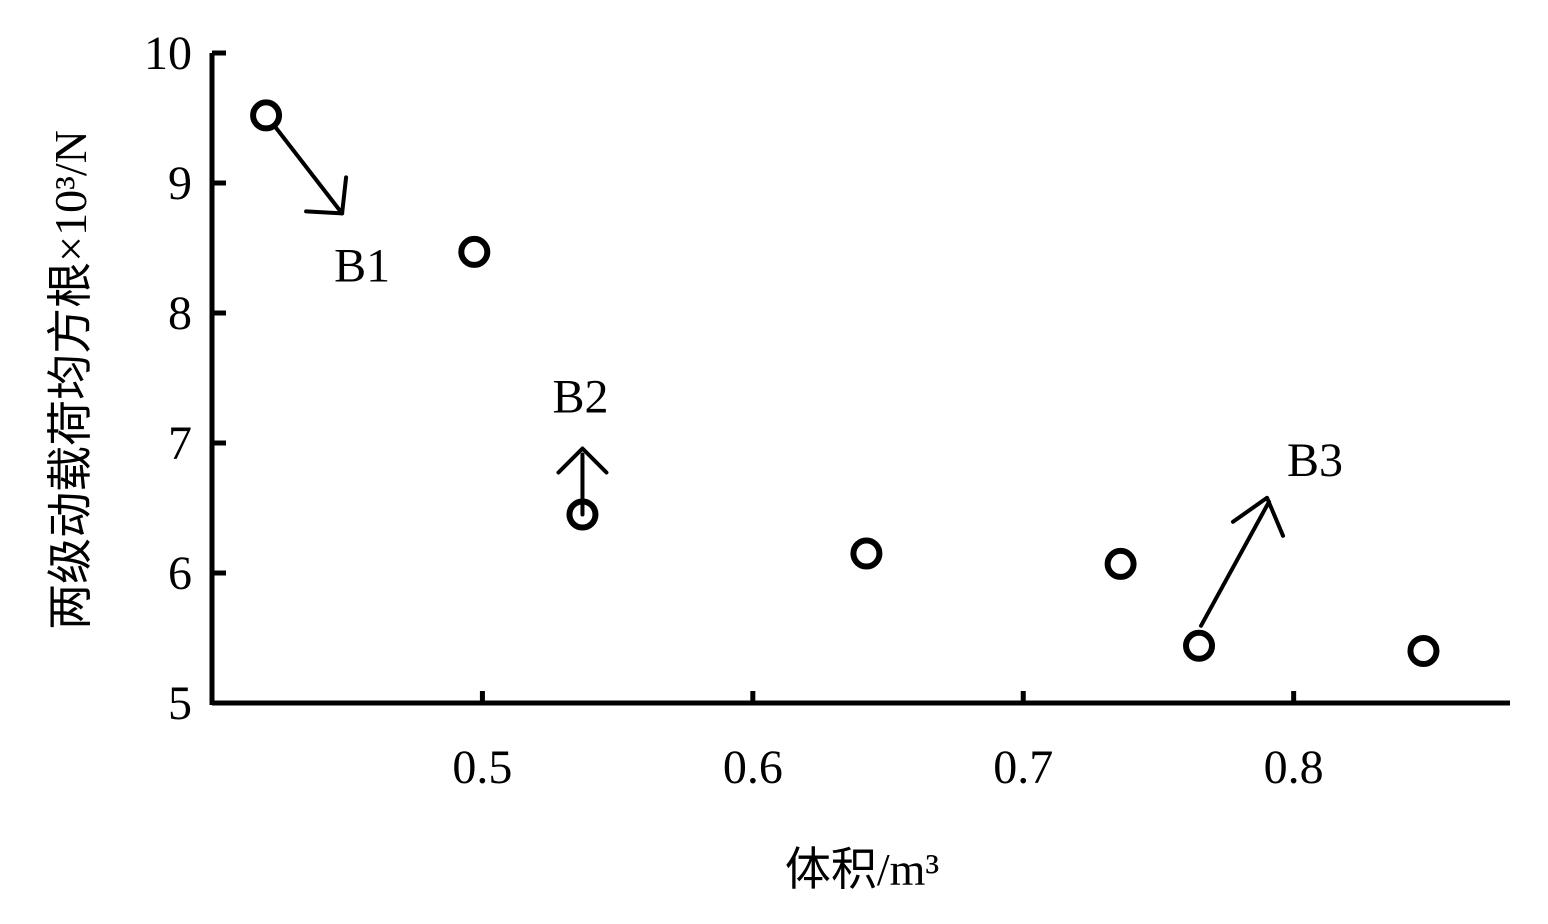 This screenshot has width=1548, height=924. Describe the element at coordinates (862, 869) in the screenshot. I see `x-axis-label: 体积/m³` at that location.